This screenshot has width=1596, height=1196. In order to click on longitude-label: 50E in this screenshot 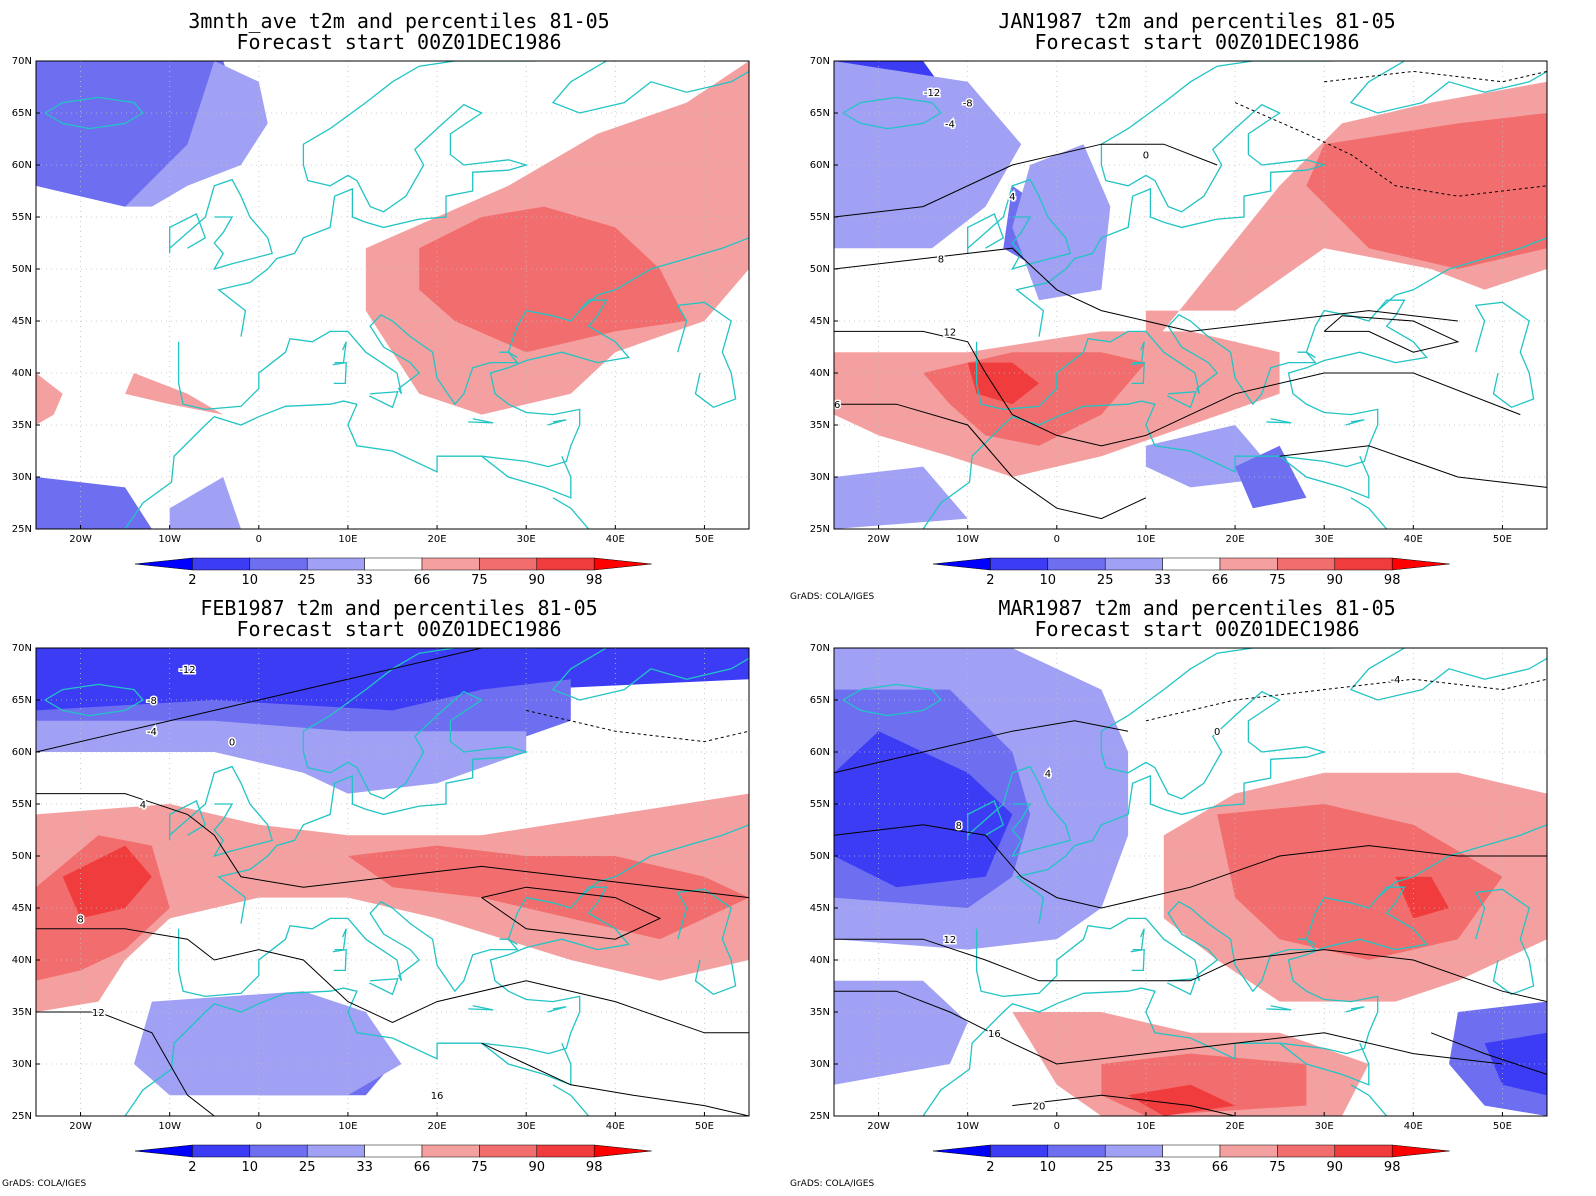, I will do `click(704, 1126)`.